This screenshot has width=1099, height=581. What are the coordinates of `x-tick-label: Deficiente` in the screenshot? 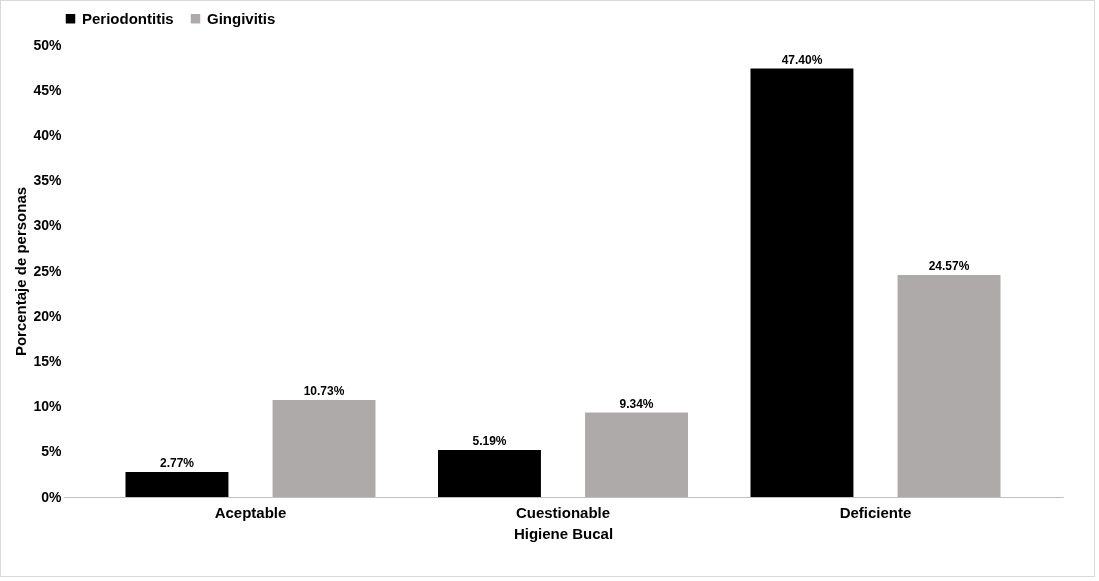 It's located at (875, 512).